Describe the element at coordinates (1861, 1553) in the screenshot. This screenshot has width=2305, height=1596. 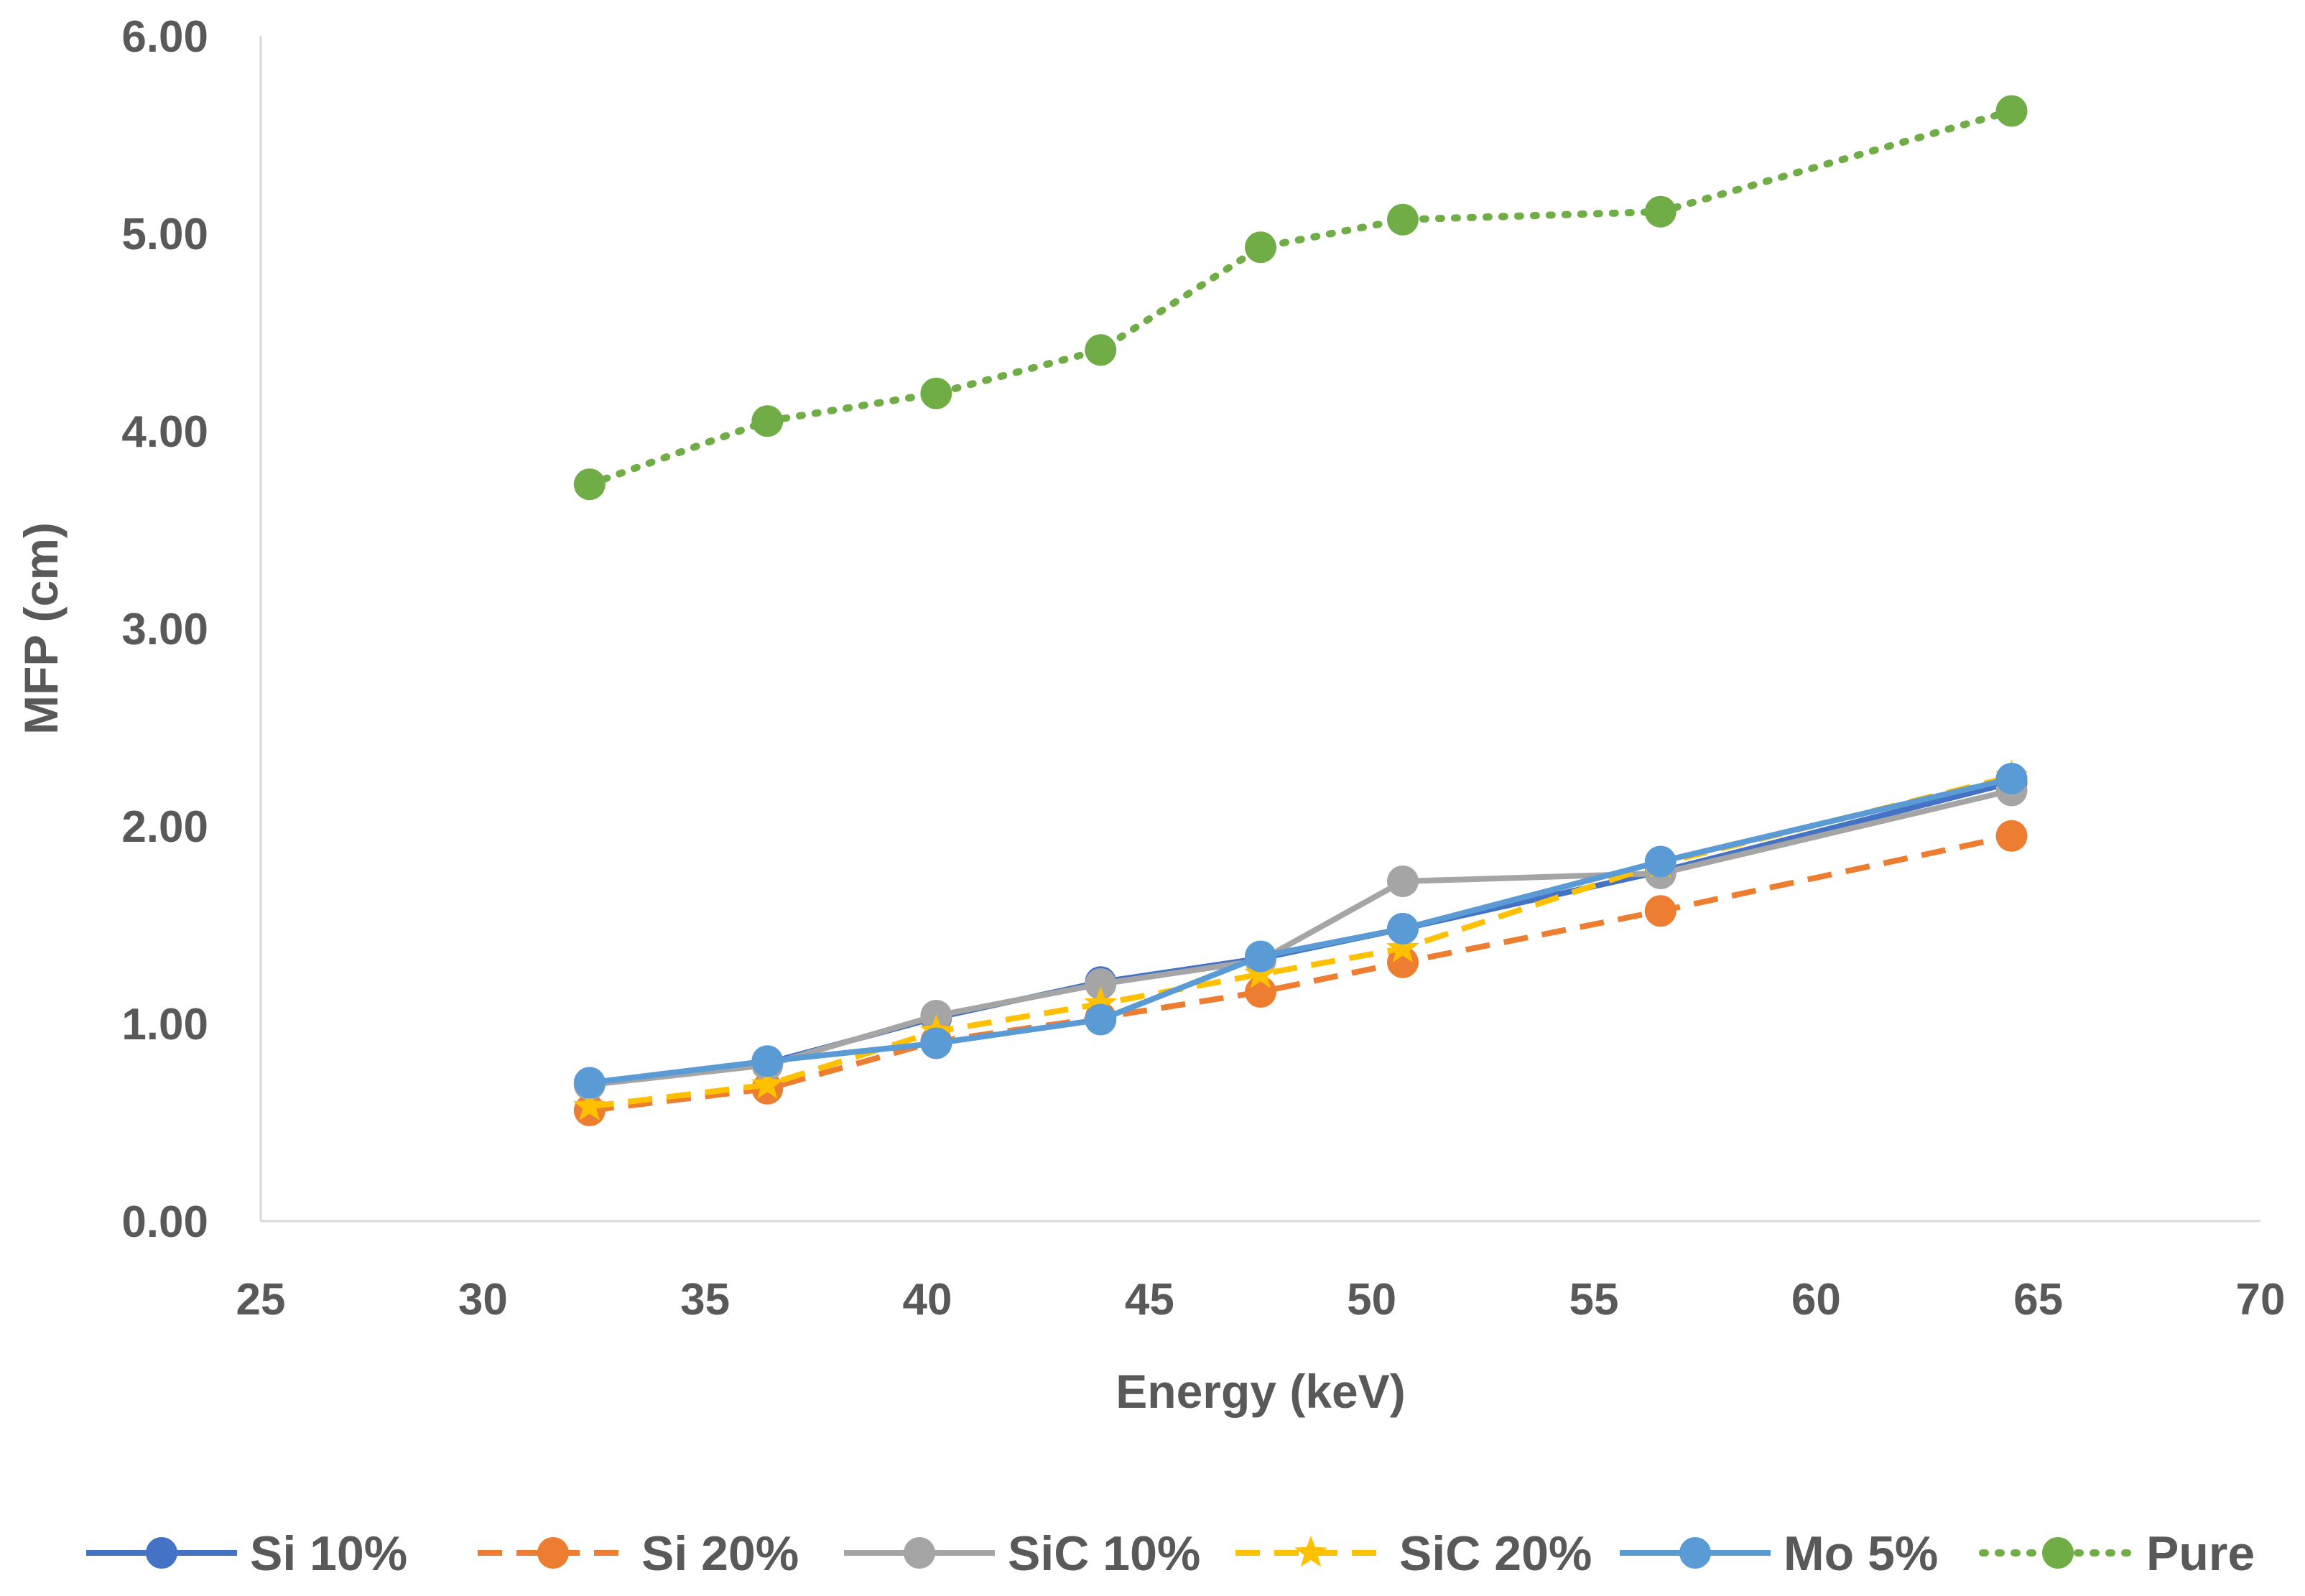
I see `legend-label: Mo 5%` at that location.